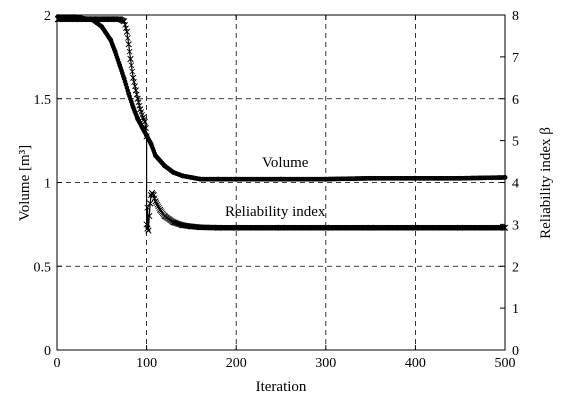 This screenshot has height=401, width=565. What do you see at coordinates (57, 363) in the screenshot?
I see `x-tick-label: 0` at bounding box center [57, 363].